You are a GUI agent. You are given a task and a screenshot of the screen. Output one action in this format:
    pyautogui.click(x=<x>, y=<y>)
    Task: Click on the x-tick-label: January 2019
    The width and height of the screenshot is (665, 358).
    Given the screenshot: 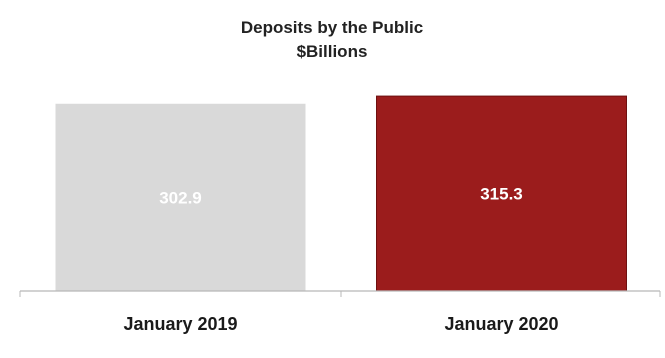 What is the action you would take?
    pyautogui.click(x=180, y=324)
    